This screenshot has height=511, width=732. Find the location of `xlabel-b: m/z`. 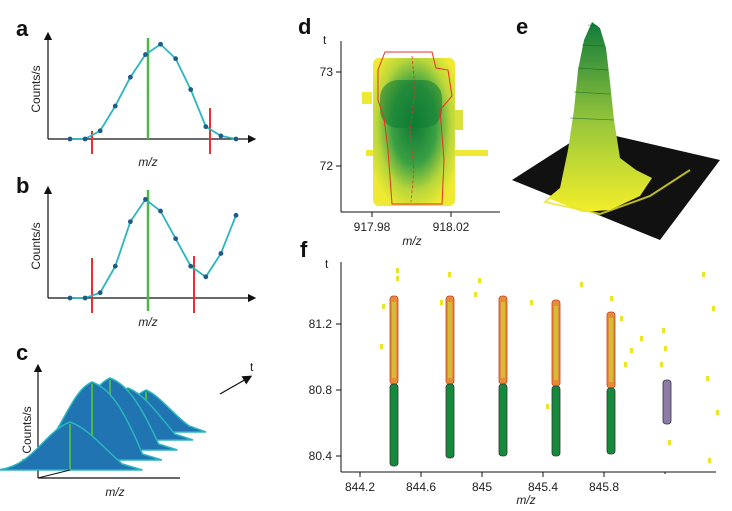

xlabel-b: m/z is located at coordinates (147, 322).